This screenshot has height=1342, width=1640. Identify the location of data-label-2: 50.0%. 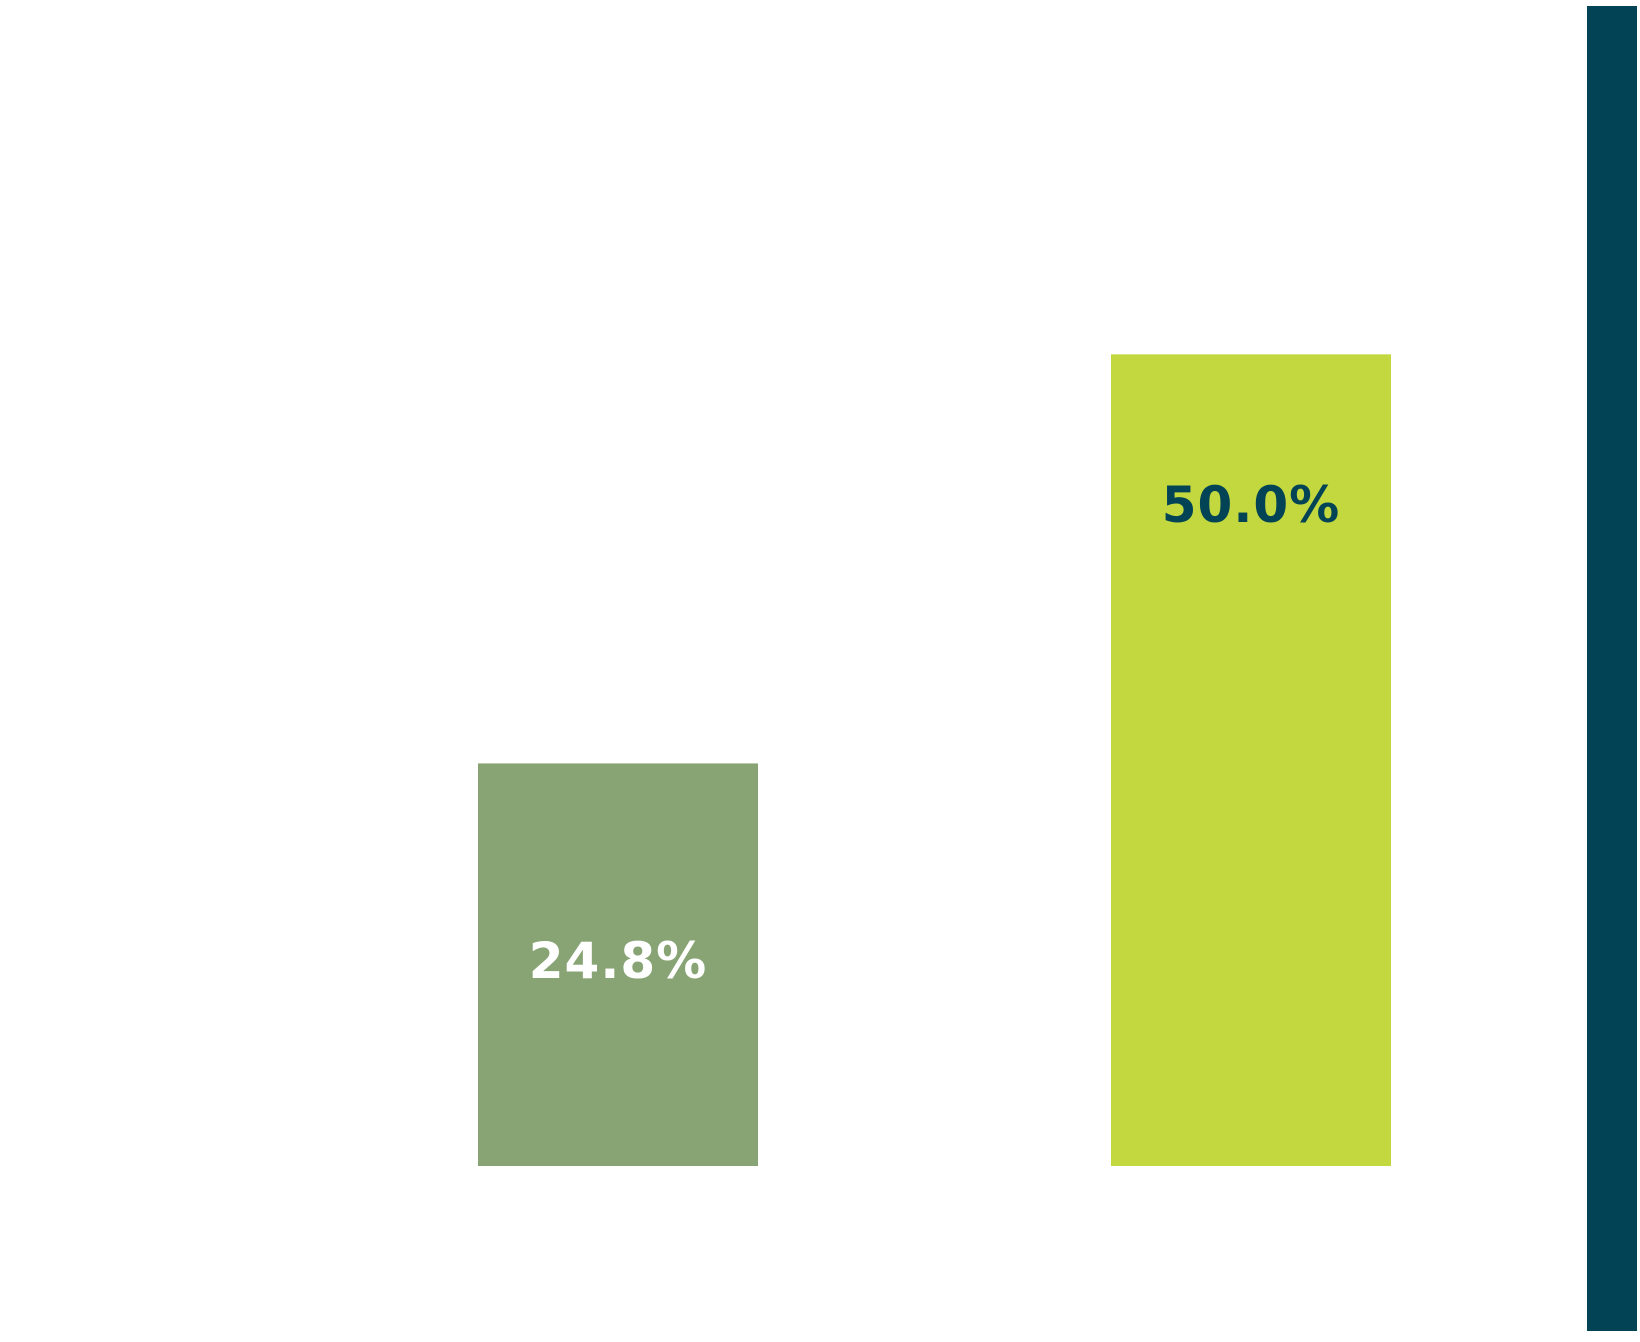
(1251, 505).